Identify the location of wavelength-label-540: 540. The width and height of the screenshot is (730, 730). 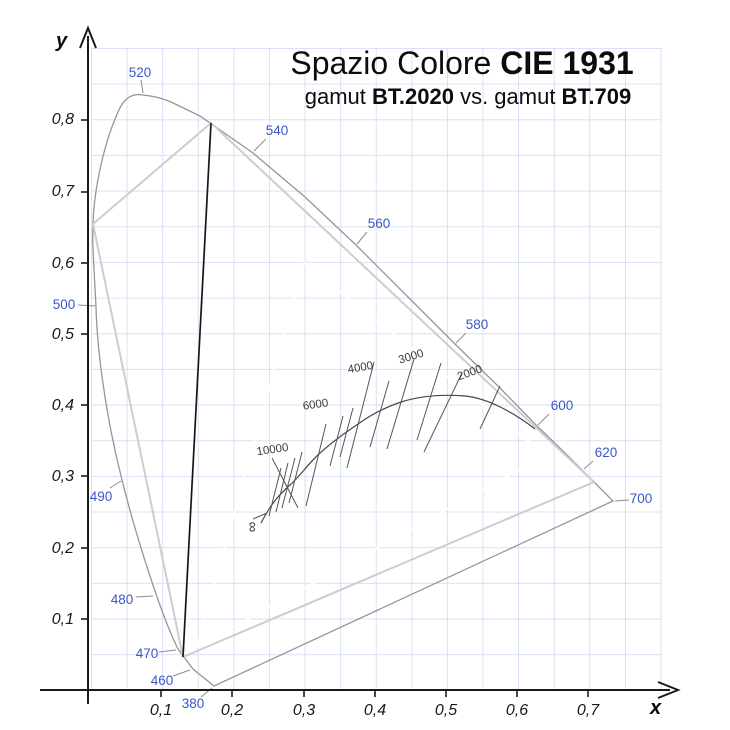
(277, 130).